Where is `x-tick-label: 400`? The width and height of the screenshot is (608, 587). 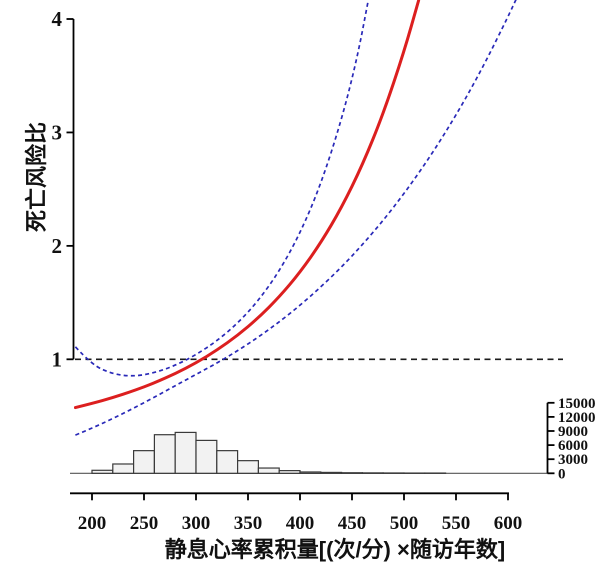
x-tick-label: 400 is located at coordinates (300, 523).